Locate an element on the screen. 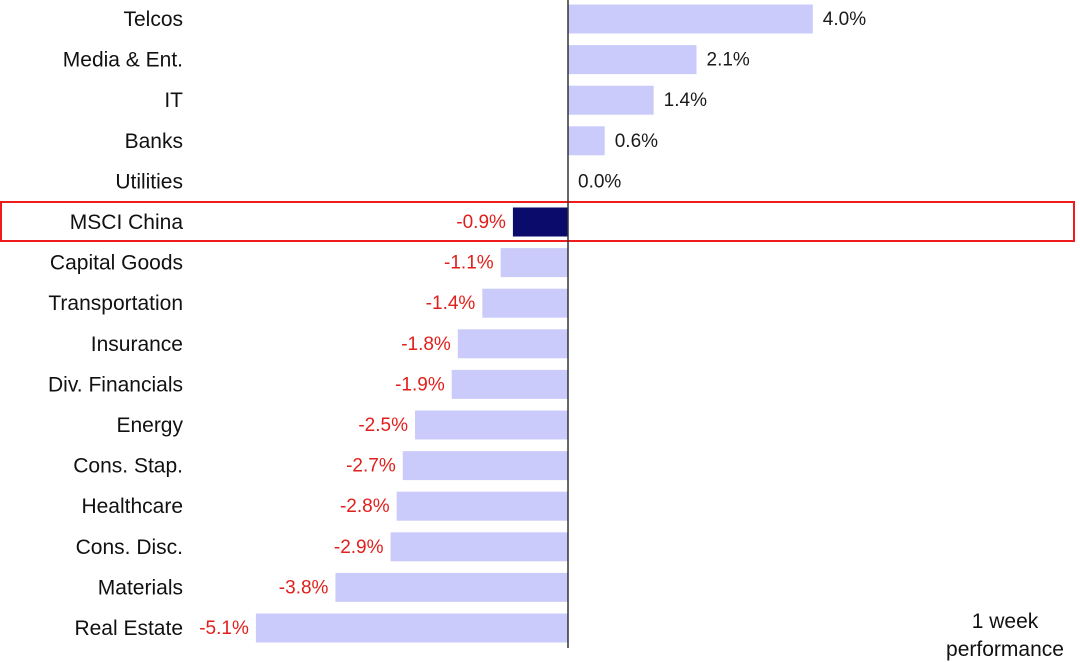 Image resolution: width=1080 pixels, height=662 pixels. value-label-msci-china: -0.9% is located at coordinates (481, 222).